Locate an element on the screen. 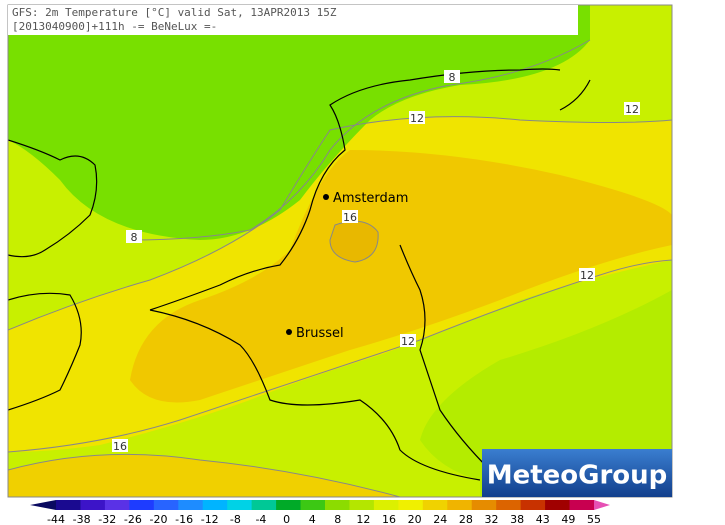  colorbar-label: -38 is located at coordinates (82, 519).